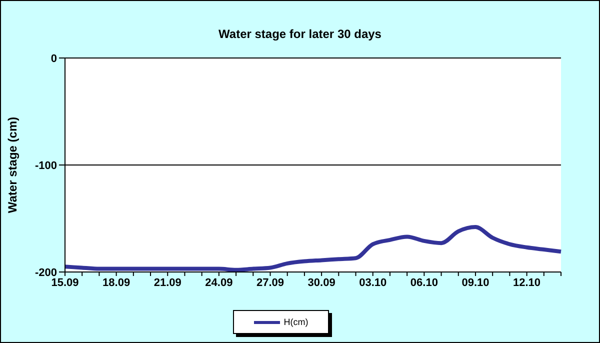  What do you see at coordinates (168, 282) in the screenshot?
I see `x-tick-label: 21.09` at bounding box center [168, 282].